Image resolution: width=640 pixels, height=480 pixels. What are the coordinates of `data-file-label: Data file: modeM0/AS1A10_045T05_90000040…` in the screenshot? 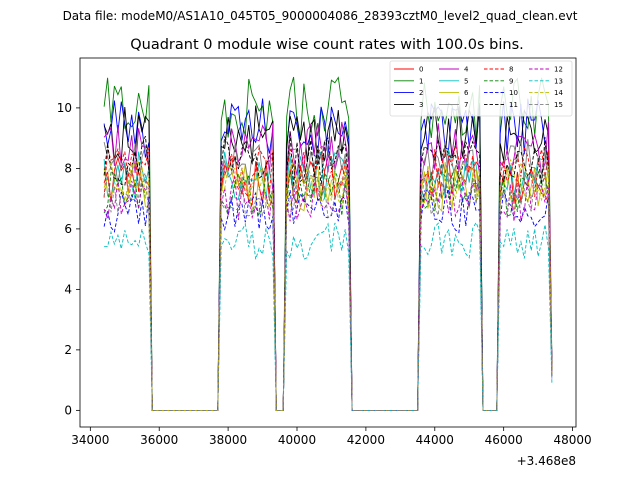 It's located at (320, 16).